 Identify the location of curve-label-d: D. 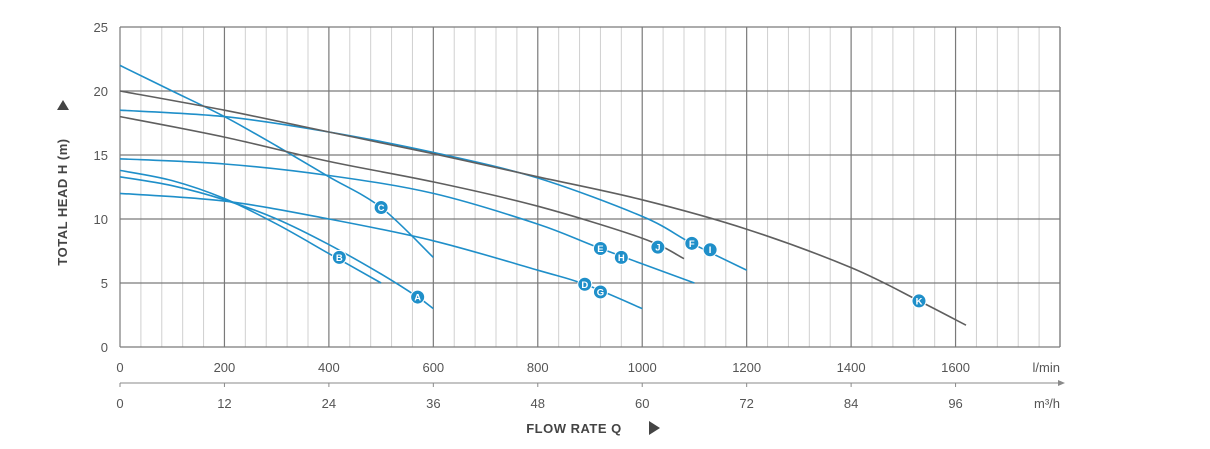
(585, 284).